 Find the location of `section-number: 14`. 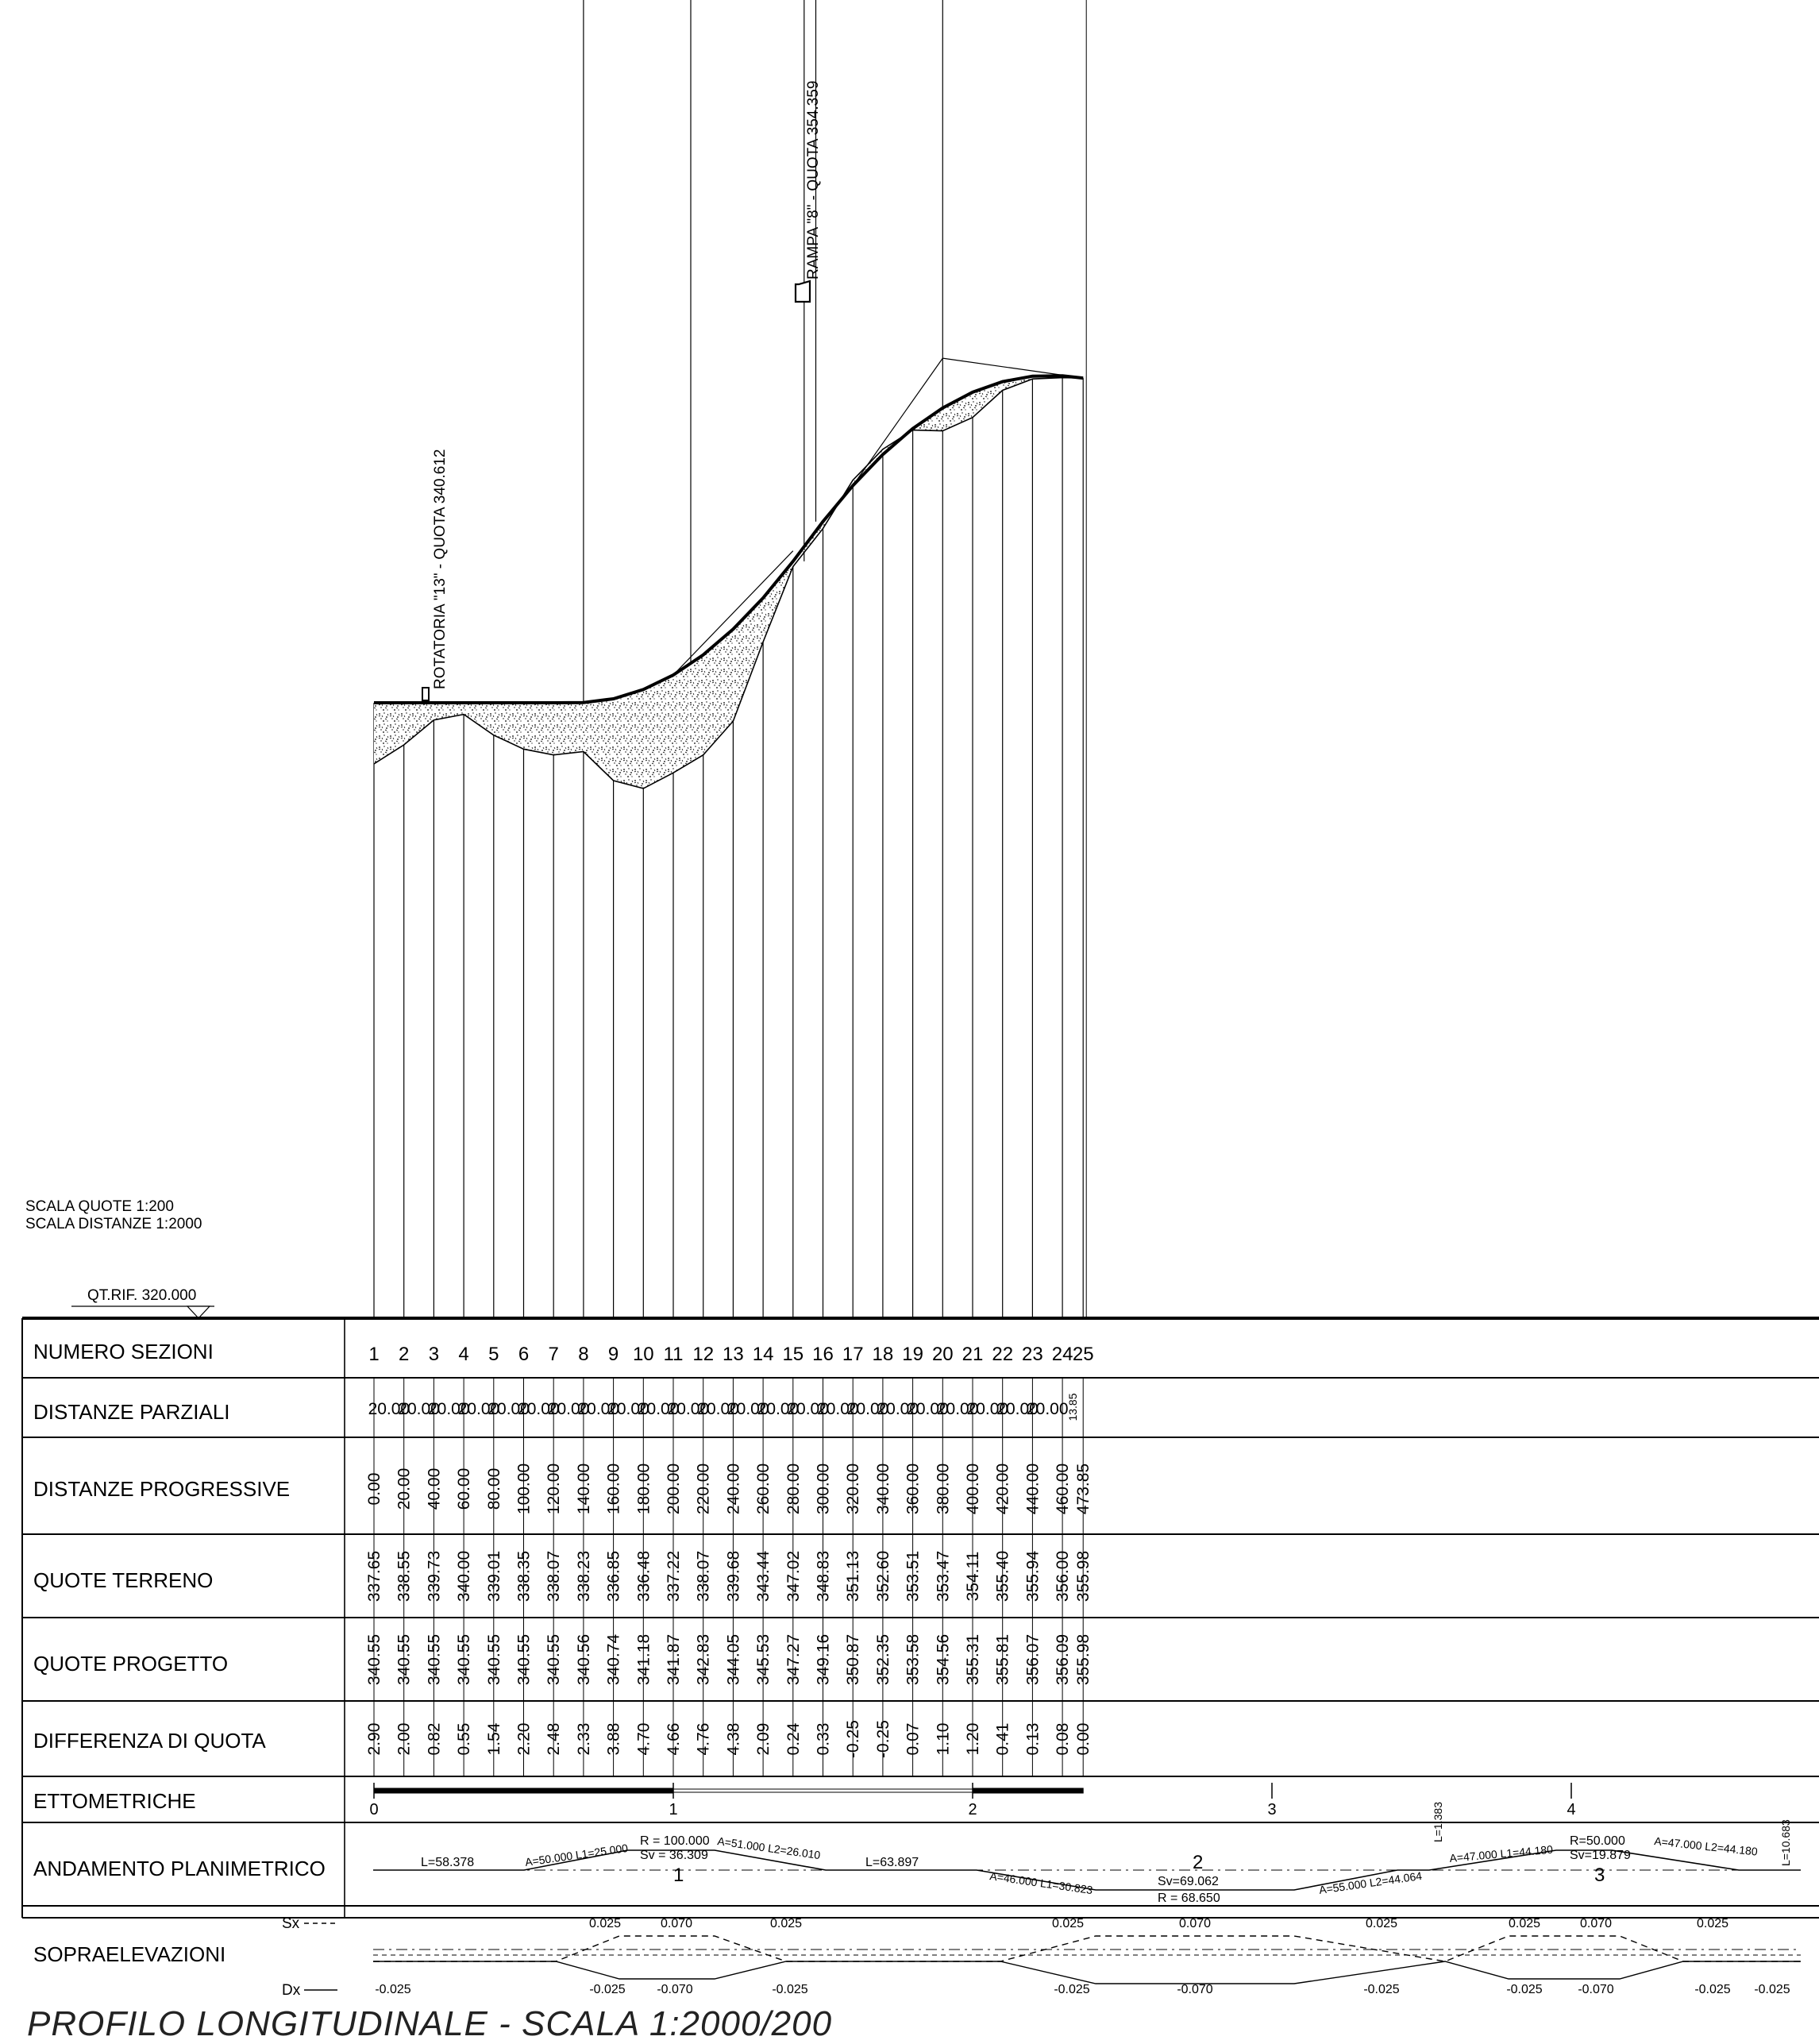

section-number: 14 is located at coordinates (764, 1354).